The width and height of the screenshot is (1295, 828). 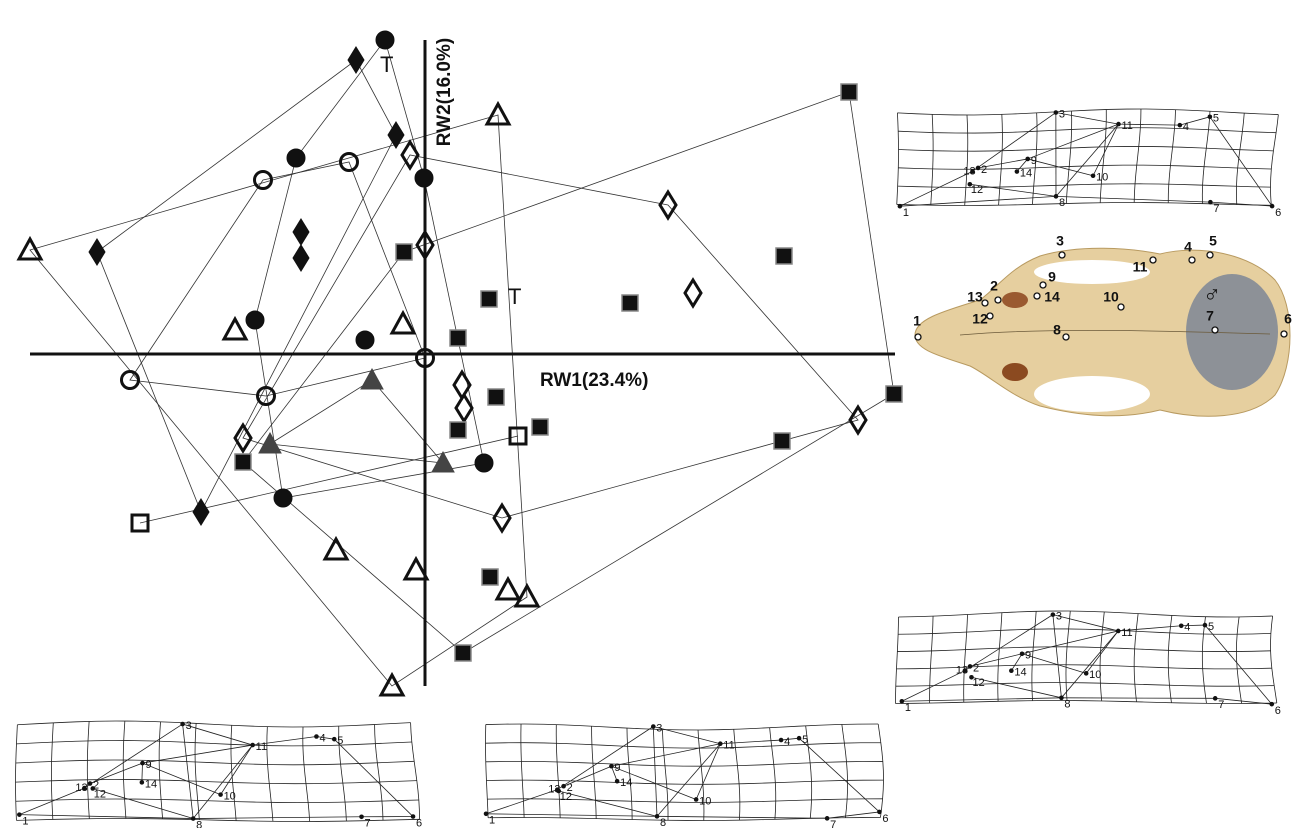 I want to click on landmark-label: 5, so click(x=1211, y=627).